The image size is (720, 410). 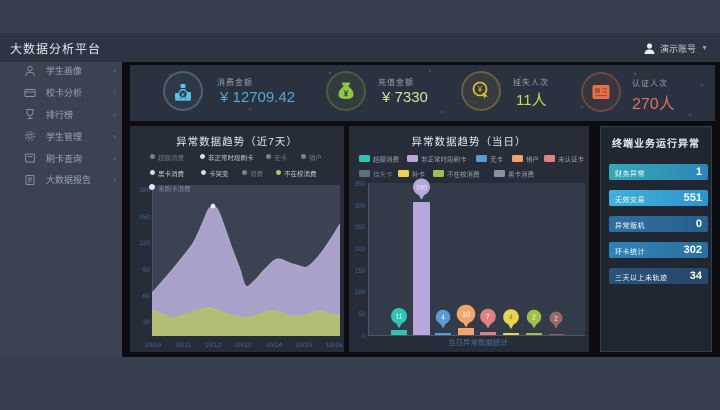 What do you see at coordinates (360, 250) in the screenshot?
I see `svg-text: 200` at bounding box center [360, 250].